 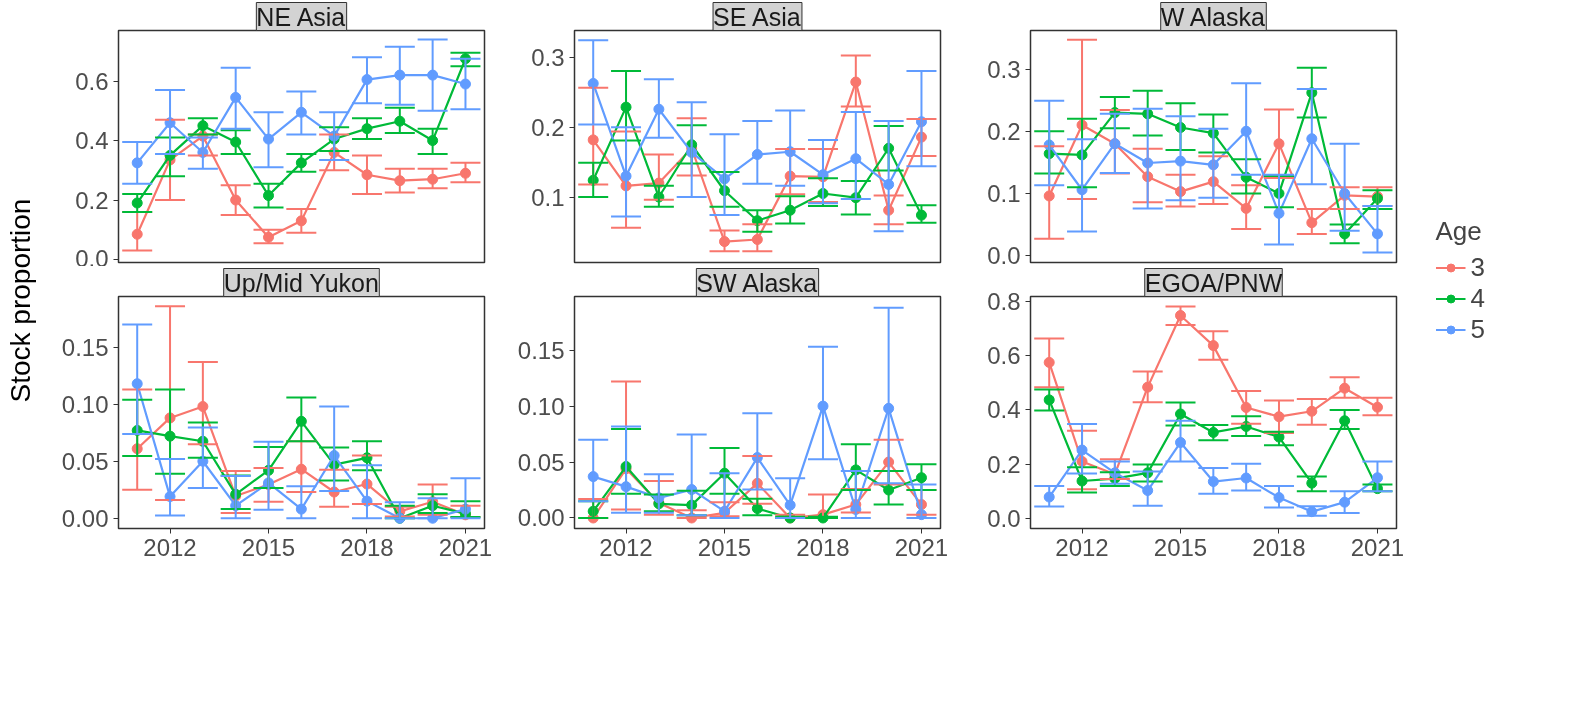 I want to click on chart-title: SE Asia, so click(x=757, y=16).